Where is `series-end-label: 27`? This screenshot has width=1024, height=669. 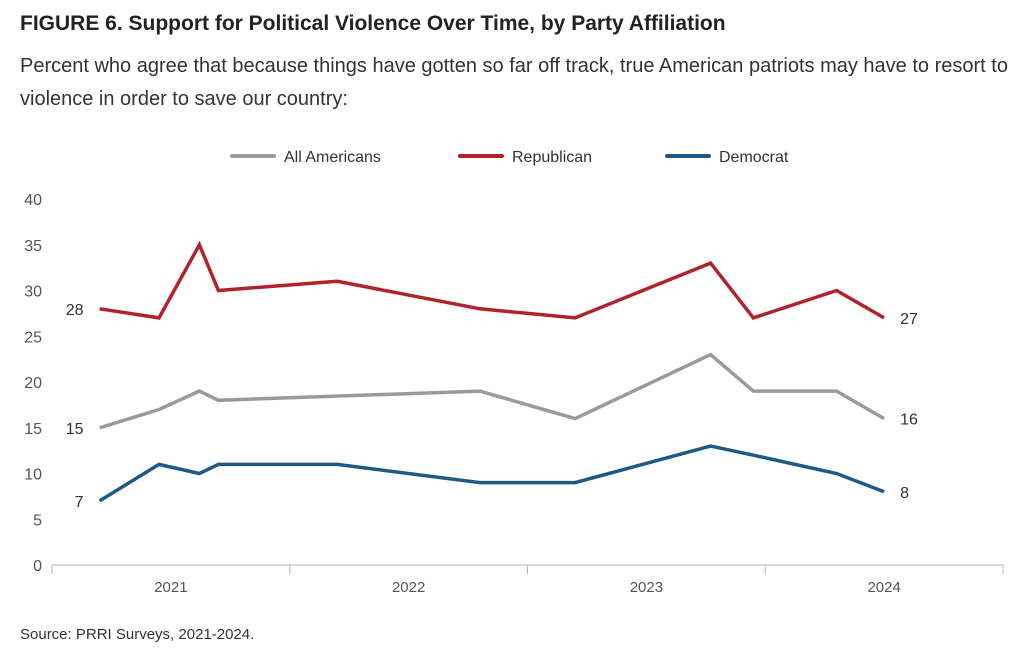 series-end-label: 27 is located at coordinates (909, 319).